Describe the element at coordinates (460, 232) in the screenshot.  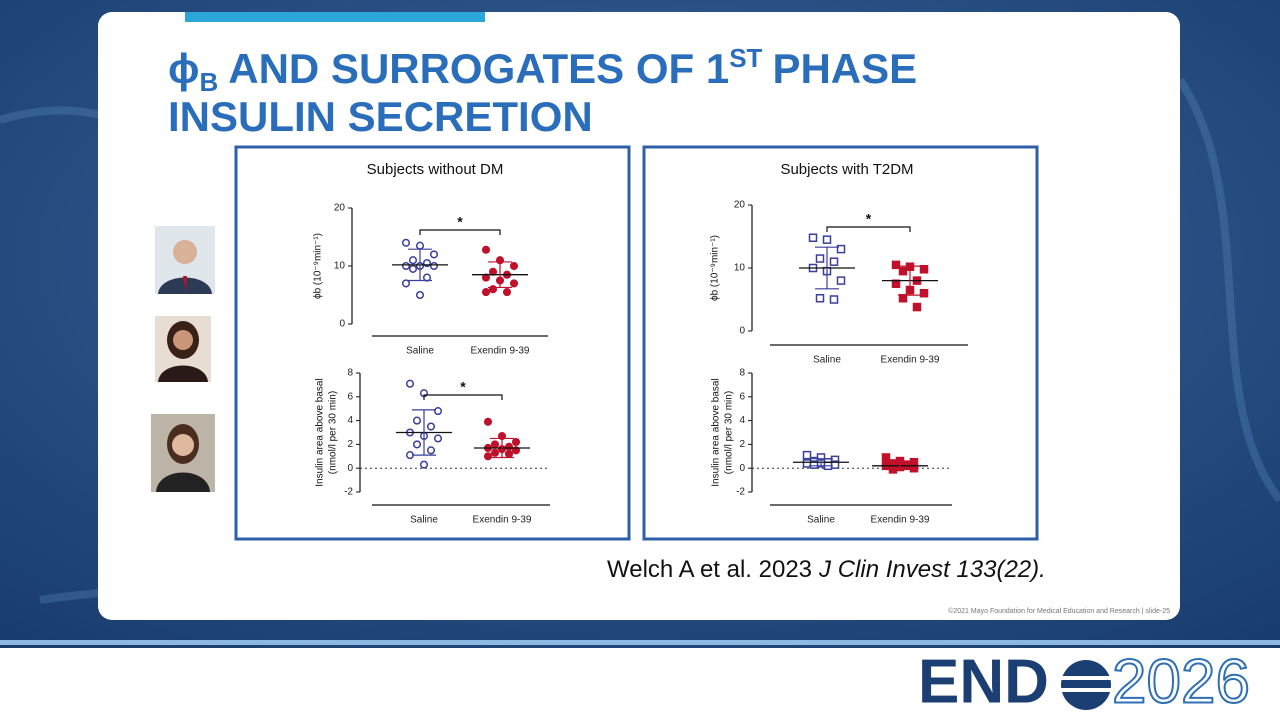
I see `significance-bracket` at that location.